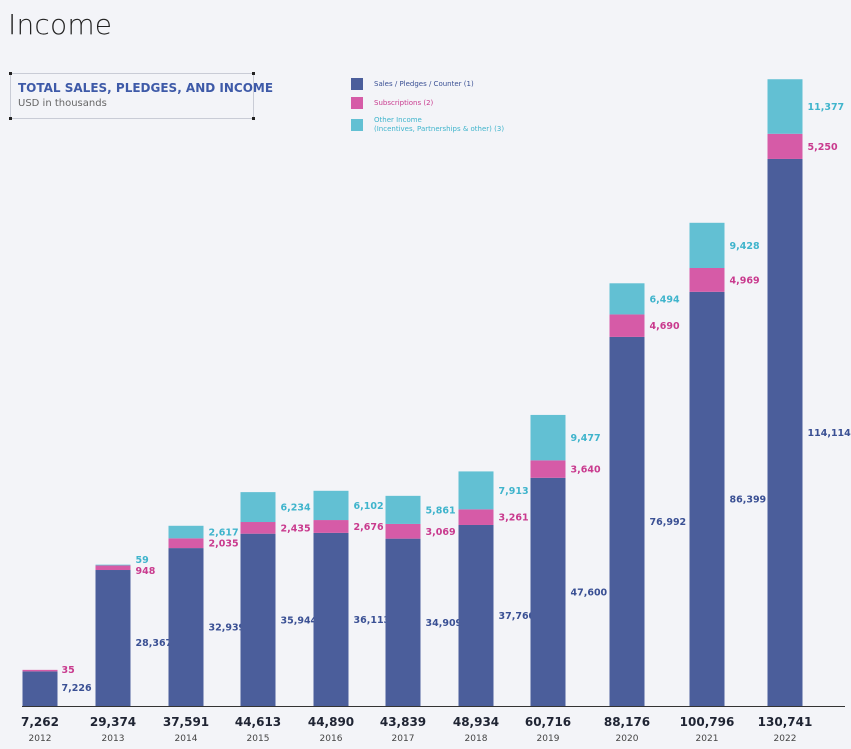 The width and height of the screenshot is (851, 749). Describe the element at coordinates (113, 739) in the screenshot. I see `x-tick-label: 2013` at that location.